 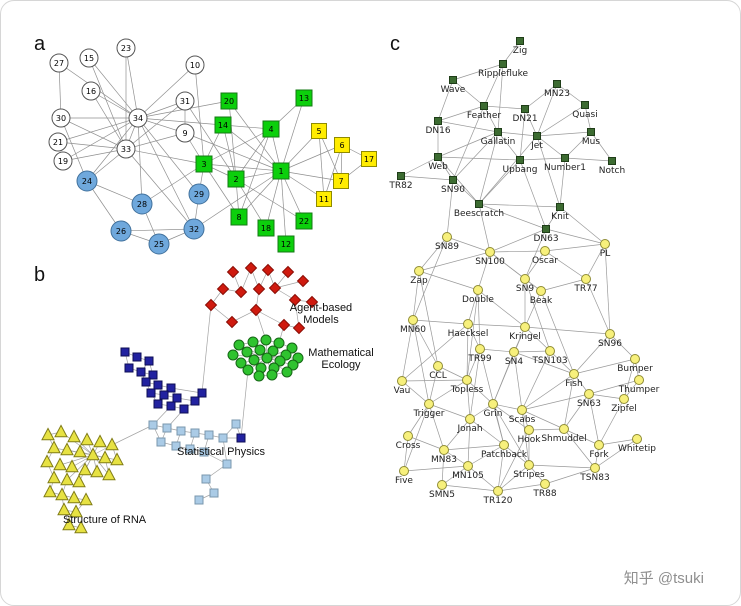 What do you see at coordinates (544, 494) in the screenshot?
I see `node-label: TR88` at bounding box center [544, 494].